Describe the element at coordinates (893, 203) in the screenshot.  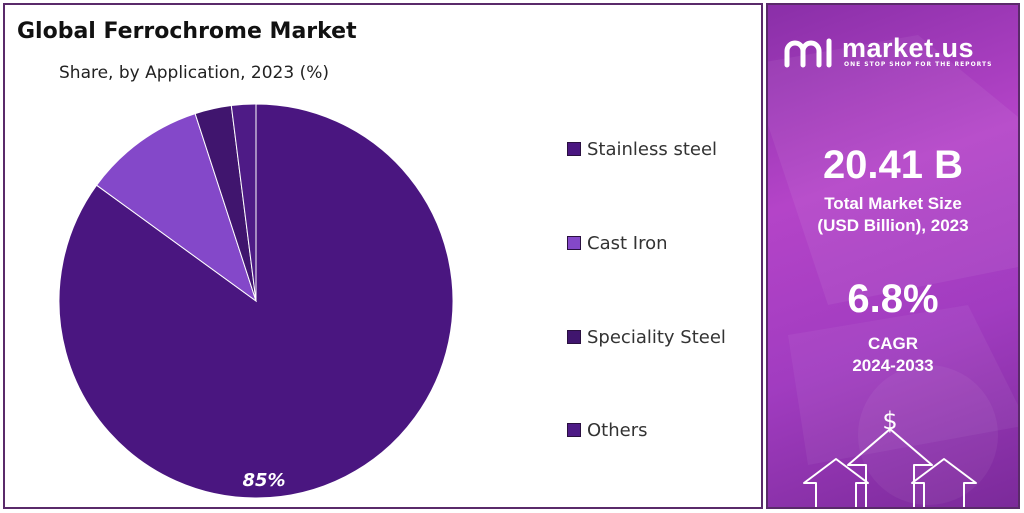
I see `market-size-label: Total Market Size` at that location.